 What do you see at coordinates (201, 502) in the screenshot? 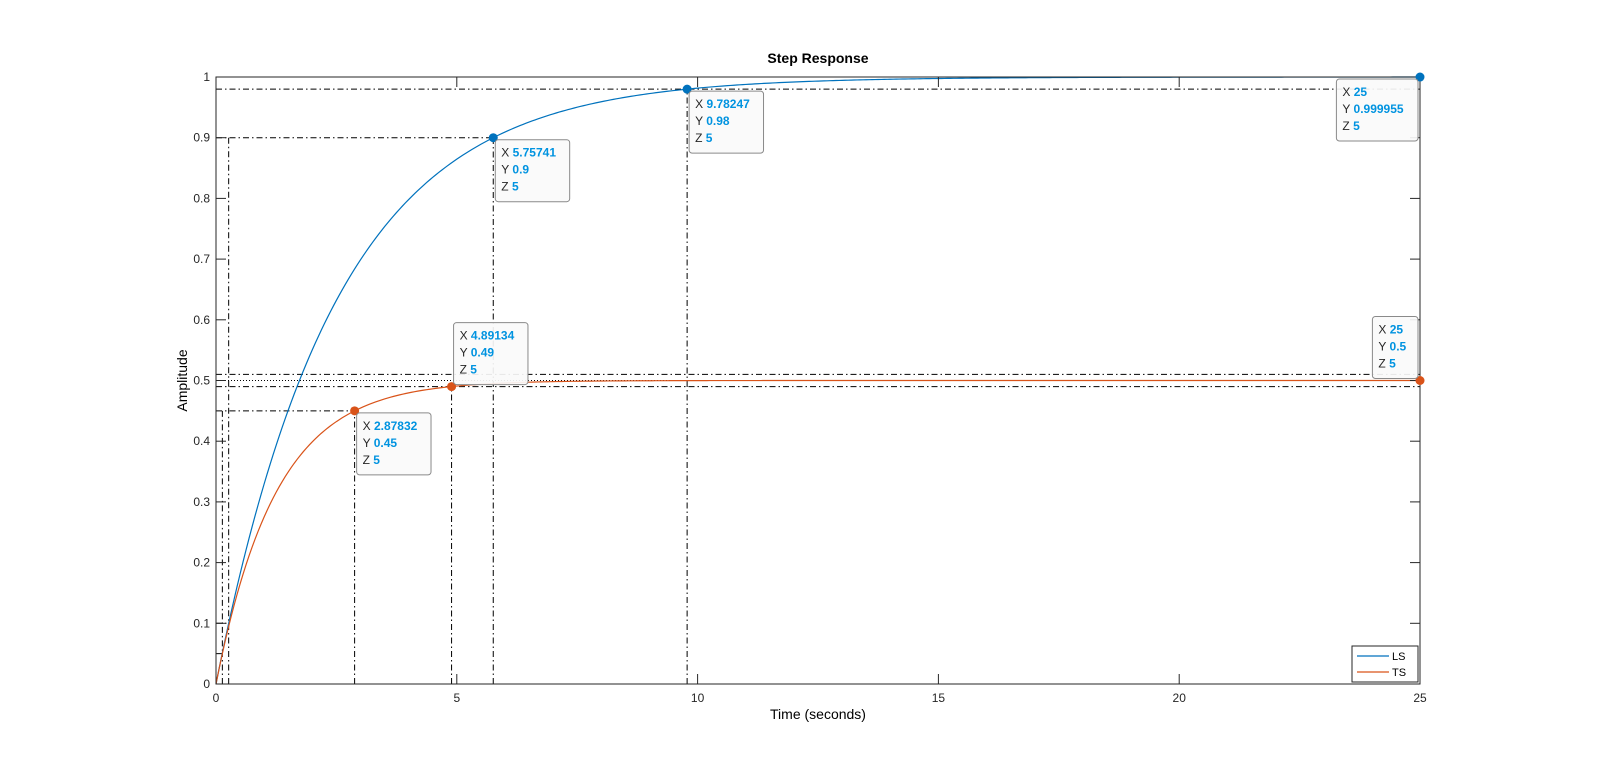
I see `y-tick-label: 0.3` at bounding box center [201, 502].